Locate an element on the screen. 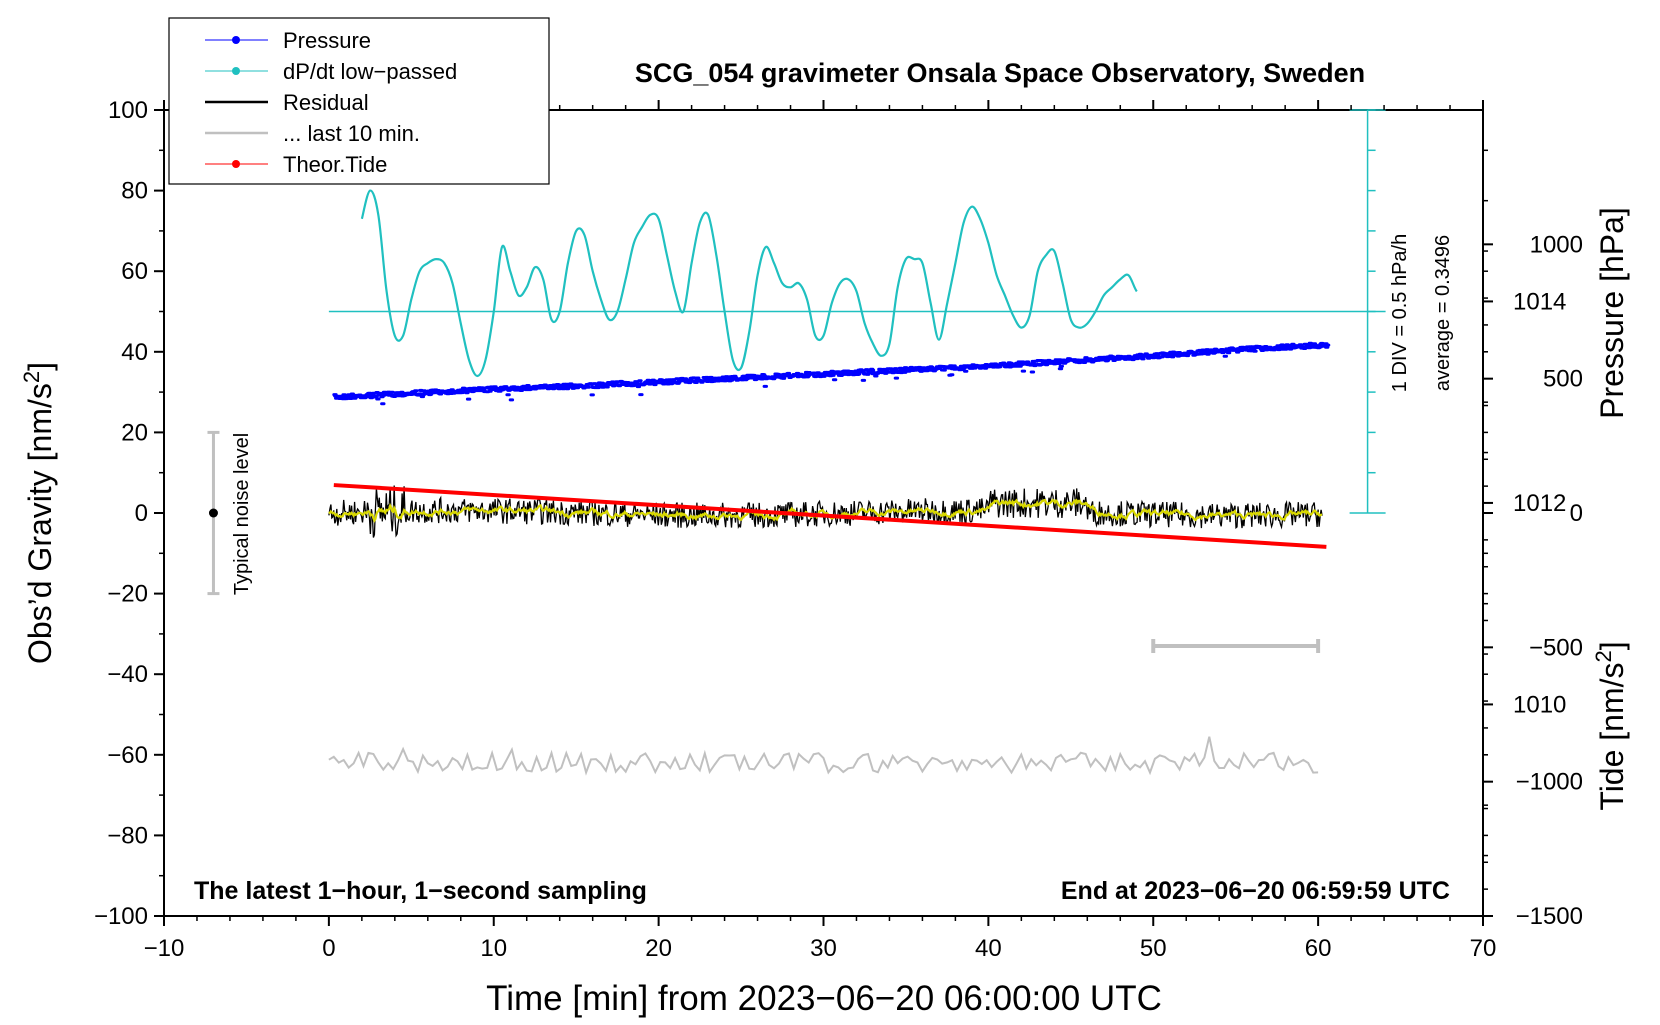 The width and height of the screenshot is (1660, 1025). annotation-end-time: End at 2023−06−20 06:59:59 UTC is located at coordinates (1255, 891).